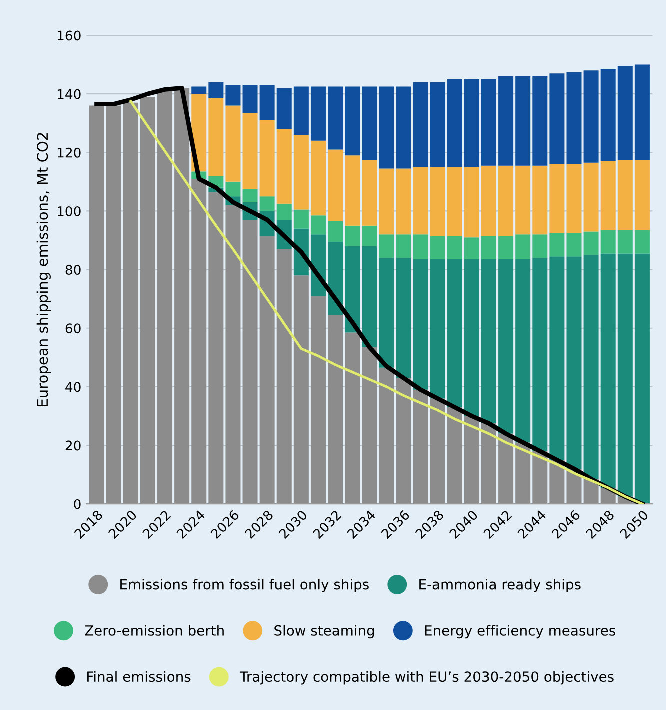 The width and height of the screenshot is (666, 710). Describe the element at coordinates (73, 387) in the screenshot. I see `y-tick-label: 40` at that location.